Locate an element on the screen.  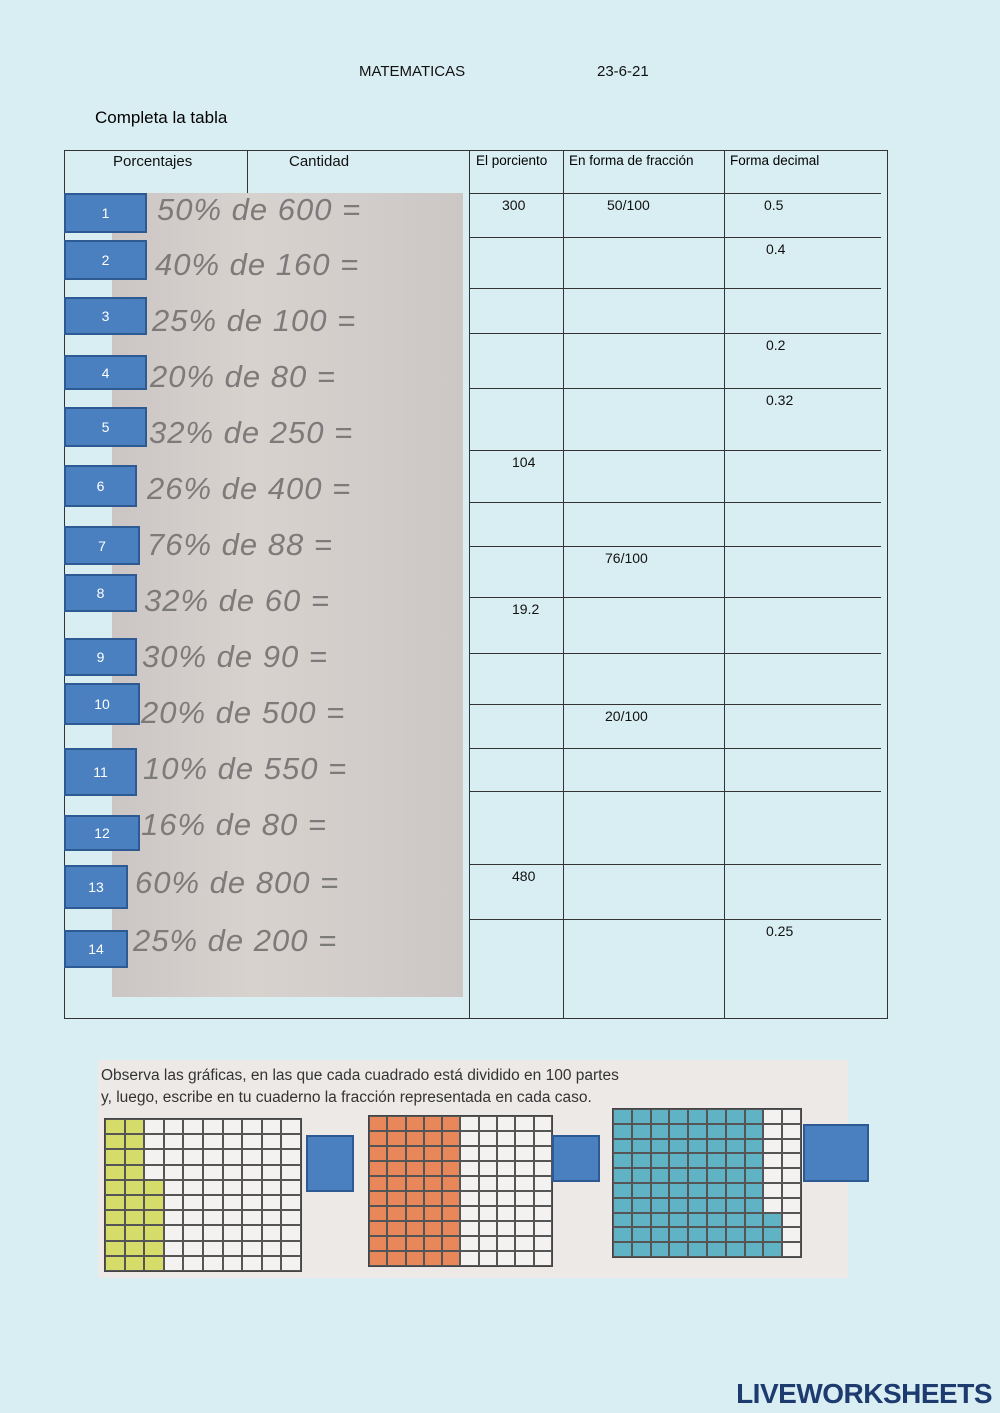
decimal-cell: 0.32 is located at coordinates (780, 400).